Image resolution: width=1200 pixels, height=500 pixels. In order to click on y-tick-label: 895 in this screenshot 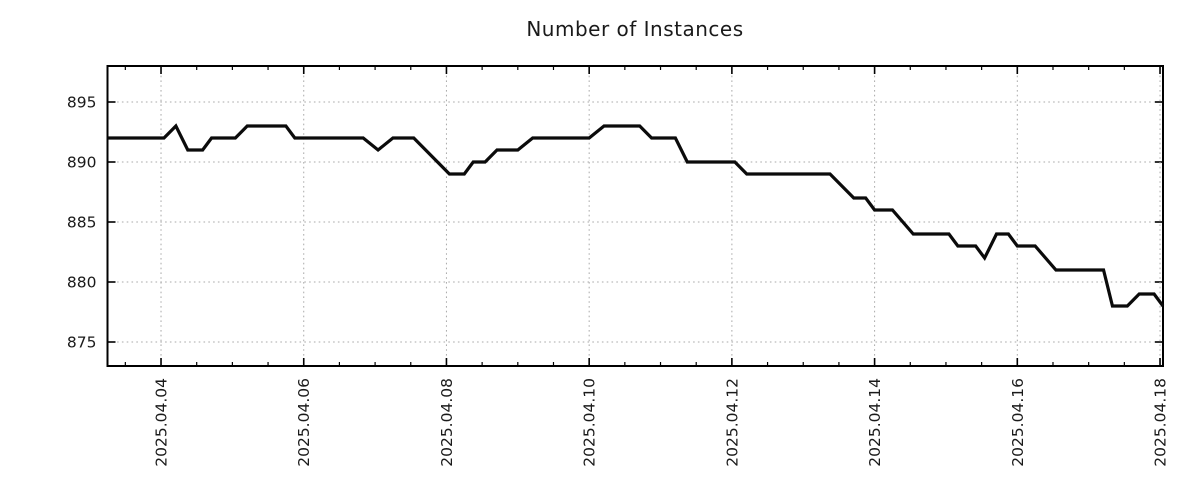, I will do `click(82, 102)`.